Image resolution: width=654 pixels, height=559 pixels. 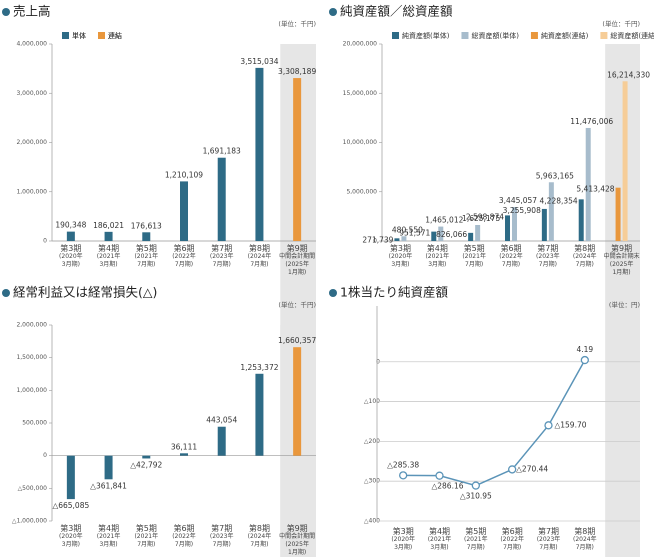 What do you see at coordinates (622, 259) in the screenshot?
I see `x-tick-label: 第9期中間会計期末(2025年 1月期)` at bounding box center [622, 259].